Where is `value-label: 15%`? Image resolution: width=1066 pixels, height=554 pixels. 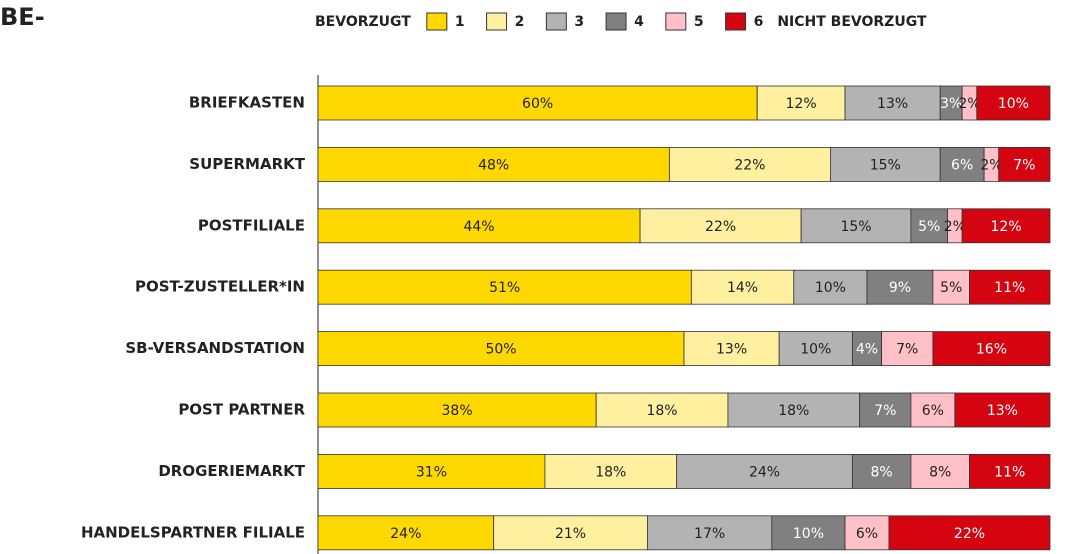 value-label: 15% is located at coordinates (855, 227).